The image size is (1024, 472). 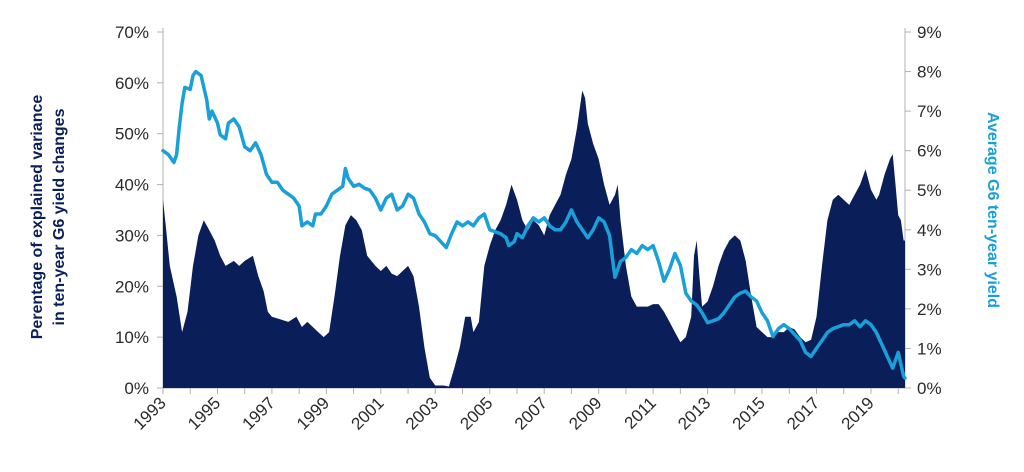 What do you see at coordinates (136, 388) in the screenshot?
I see `y-left-tick-label: 0%` at bounding box center [136, 388].